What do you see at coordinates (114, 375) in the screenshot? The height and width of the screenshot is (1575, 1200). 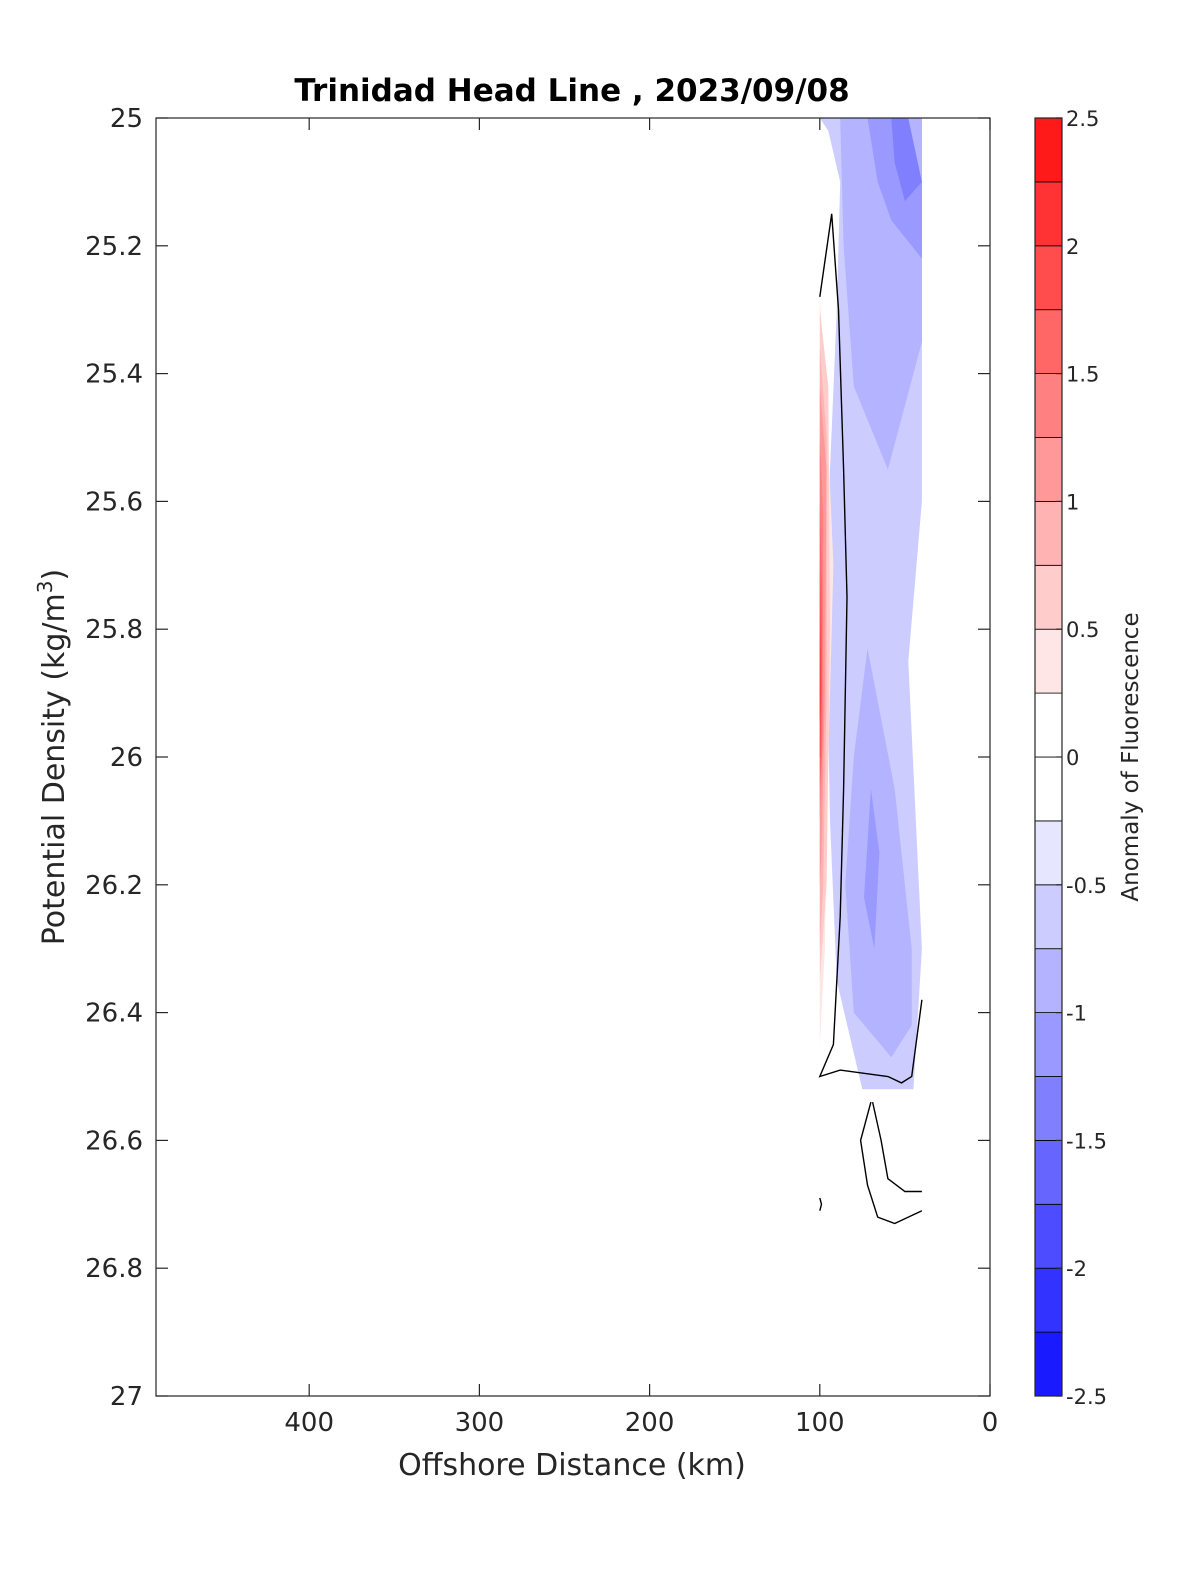 I see `y-tick-label: 25.4` at bounding box center [114, 375].